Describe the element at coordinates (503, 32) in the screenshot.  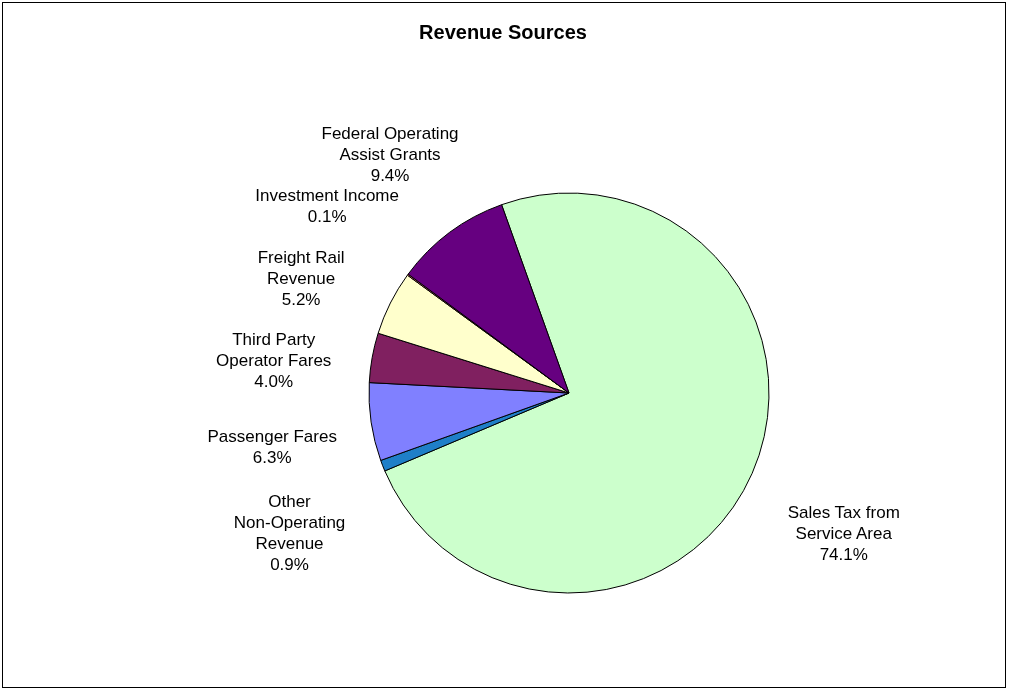
I see `chart-title: Revenue Sources` at that location.